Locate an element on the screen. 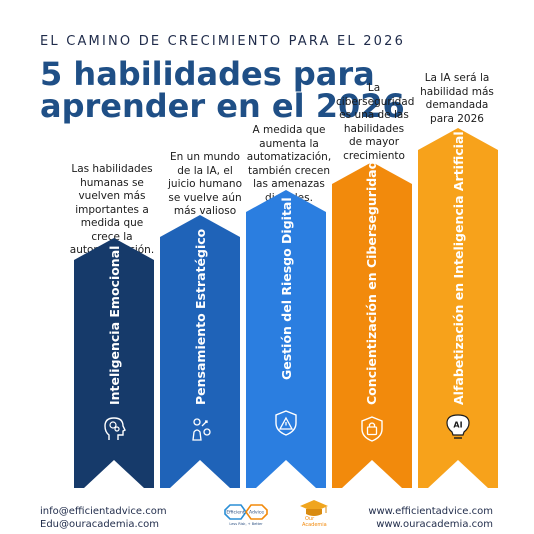  logo1-left-text: Efficient is located at coordinates (235, 513).